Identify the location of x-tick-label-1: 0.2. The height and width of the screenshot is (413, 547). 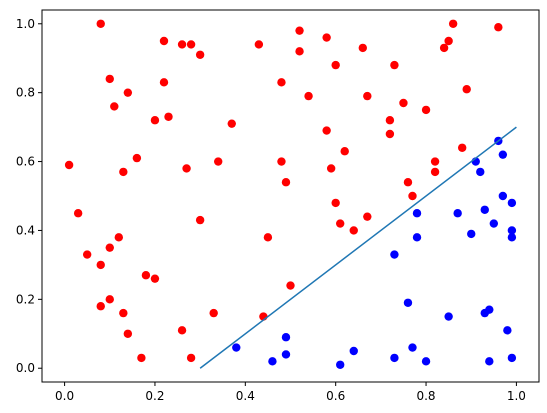
(154, 396).